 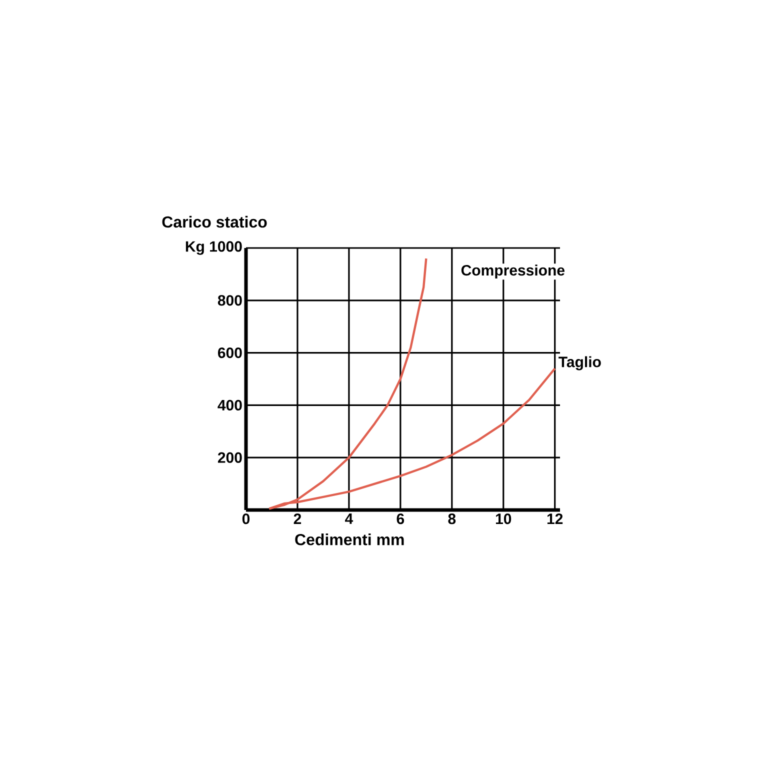 What do you see at coordinates (230, 300) in the screenshot?
I see `y-tick-label: 800` at bounding box center [230, 300].